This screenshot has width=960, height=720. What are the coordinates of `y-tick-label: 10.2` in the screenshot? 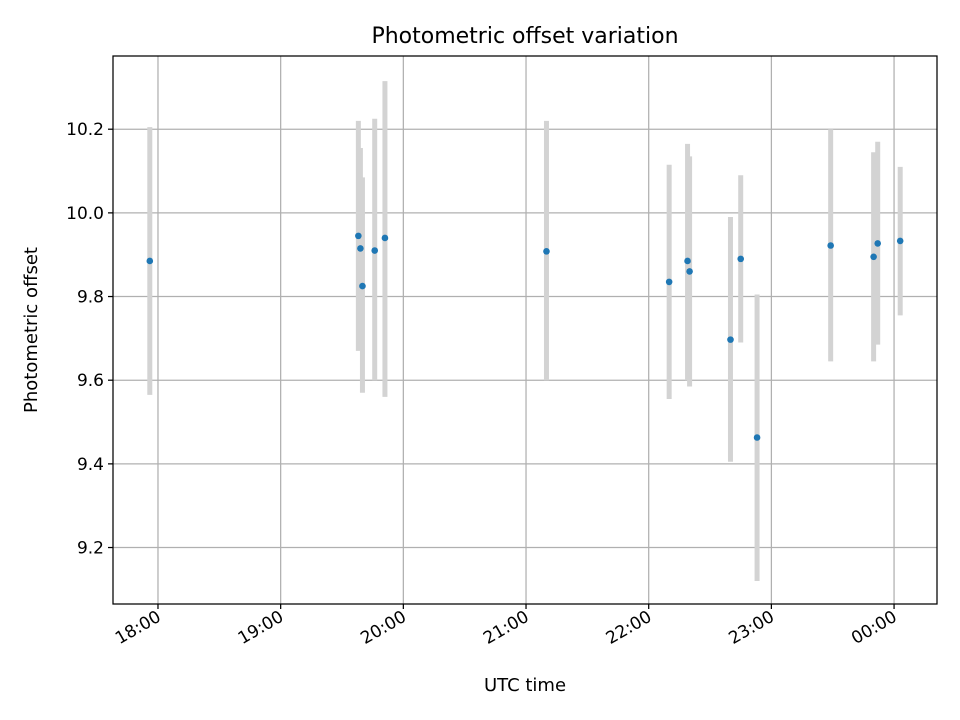 It's located at (85, 130).